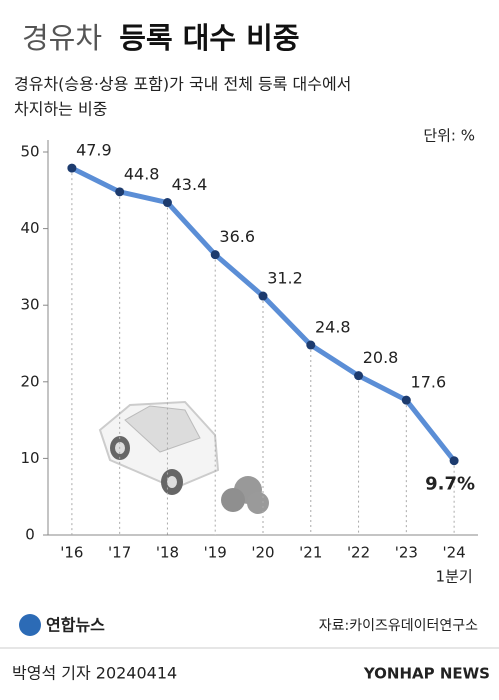 The image size is (499, 700). Describe the element at coordinates (310, 553) in the screenshot. I see `x-tick-label: '21` at that location.